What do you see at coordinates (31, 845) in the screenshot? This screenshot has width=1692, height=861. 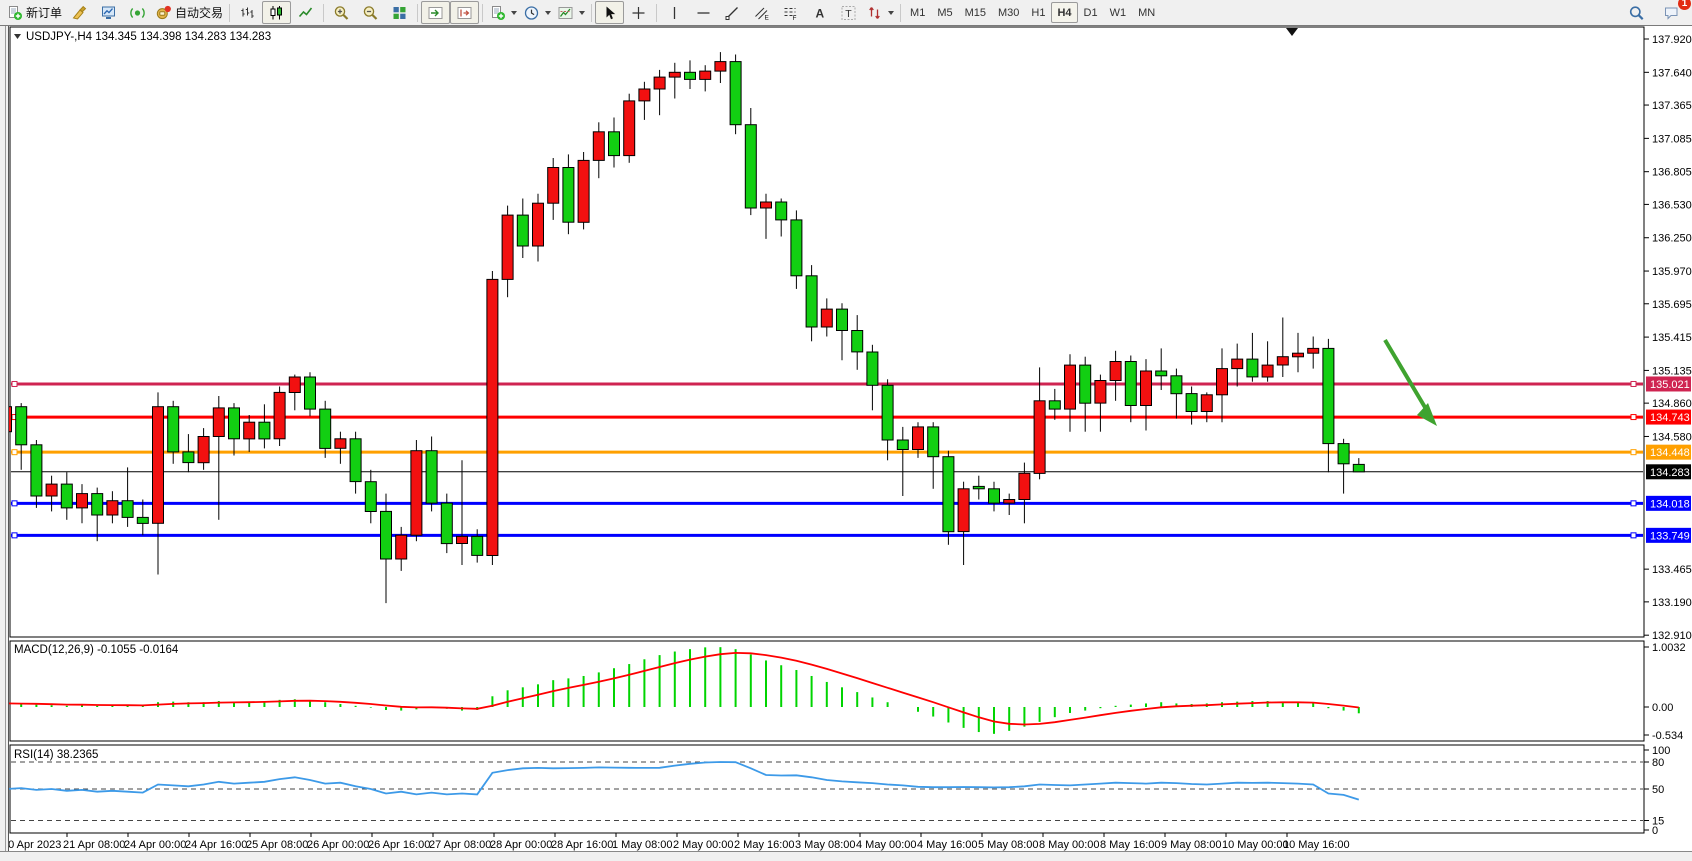 I see `time-label: 20 Apr 2023` at bounding box center [31, 845].